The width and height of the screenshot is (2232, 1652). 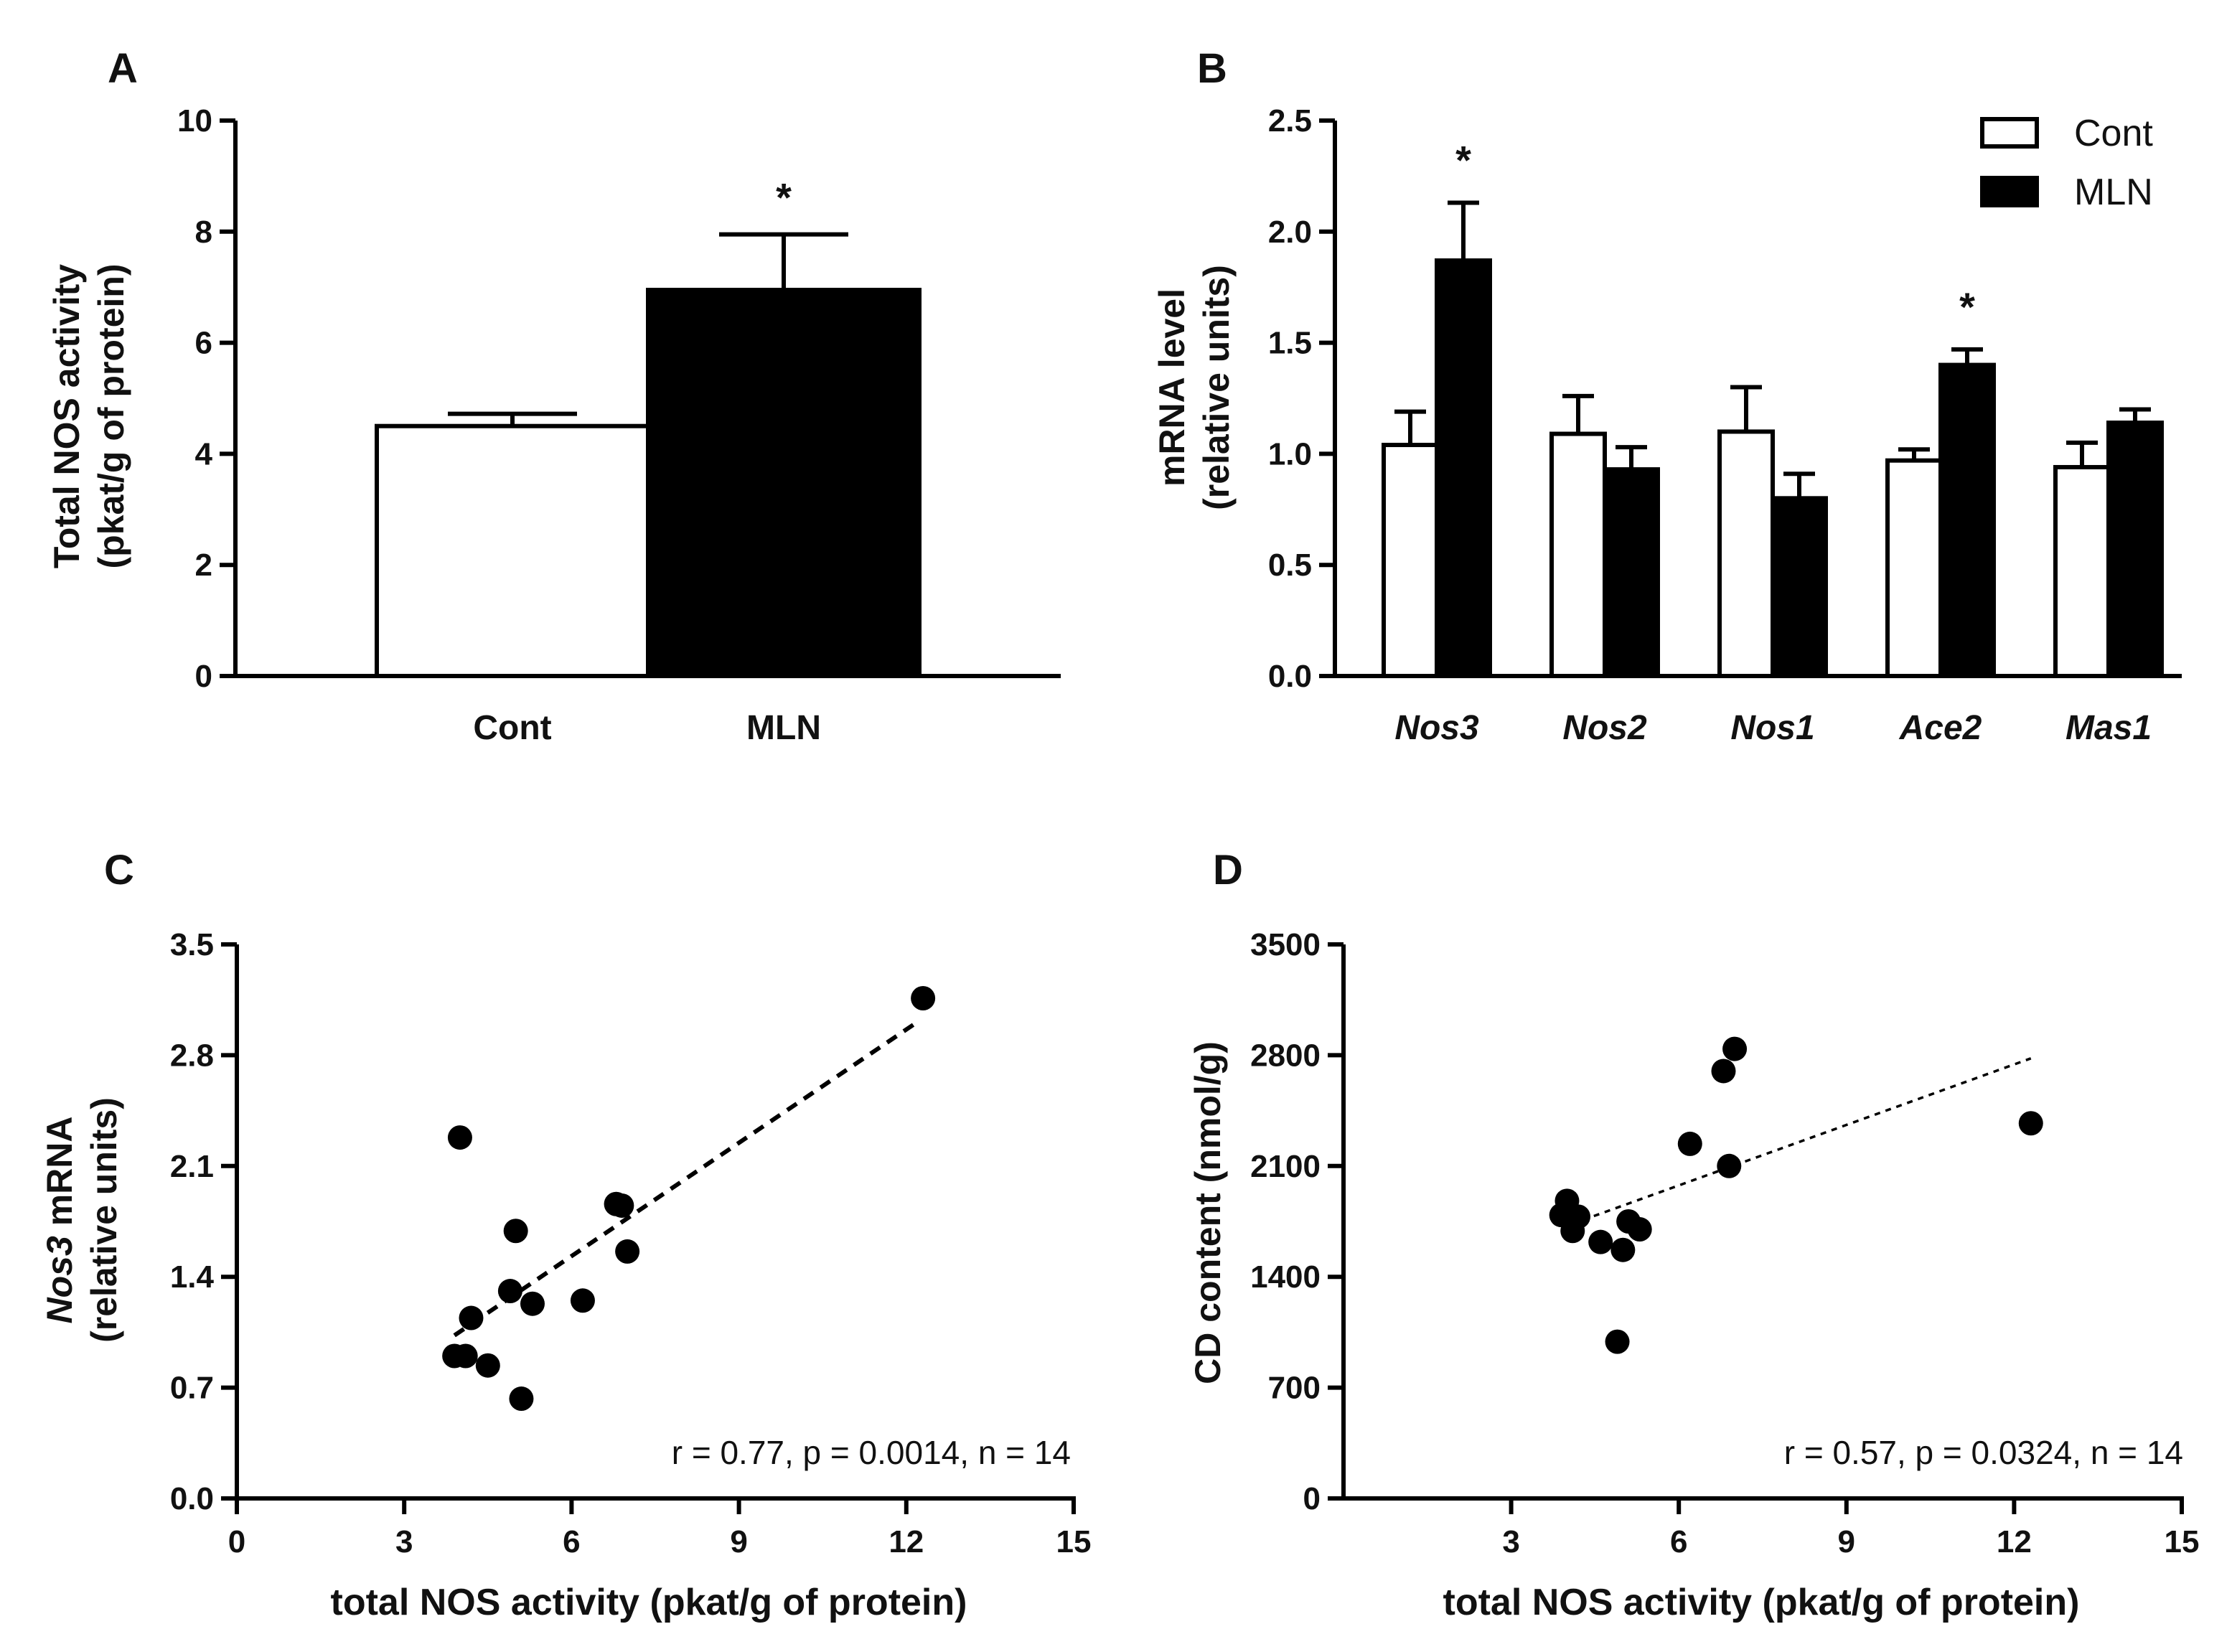 I want to click on panel-b-ylabel-line1: mRNA level, so click(x=1172, y=387).